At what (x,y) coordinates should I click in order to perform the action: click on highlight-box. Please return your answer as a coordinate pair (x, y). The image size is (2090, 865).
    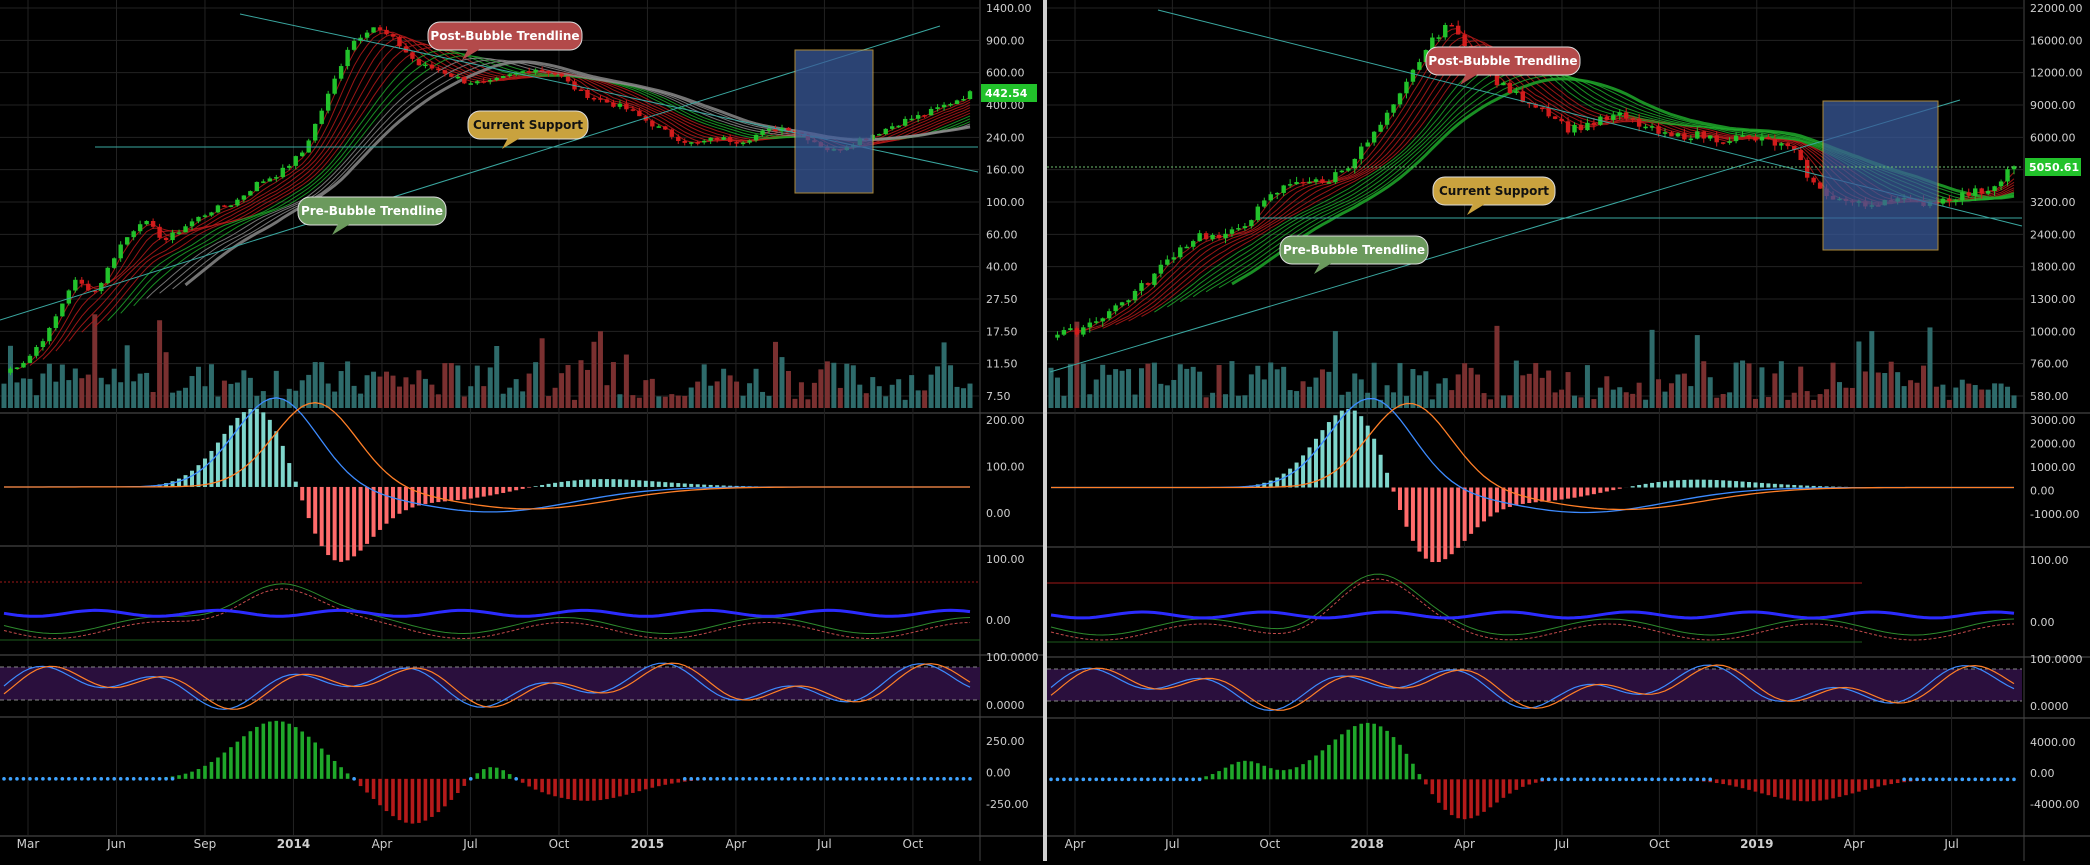
    Looking at the image, I should click on (1880, 175).